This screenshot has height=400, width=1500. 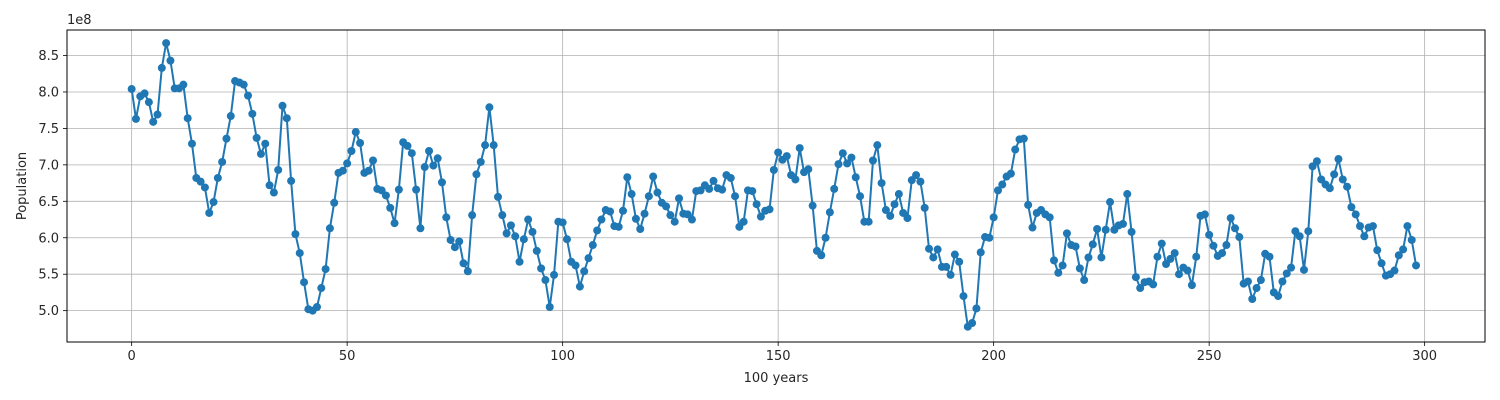 What do you see at coordinates (132, 356) in the screenshot?
I see `x-tick-label: 0` at bounding box center [132, 356].